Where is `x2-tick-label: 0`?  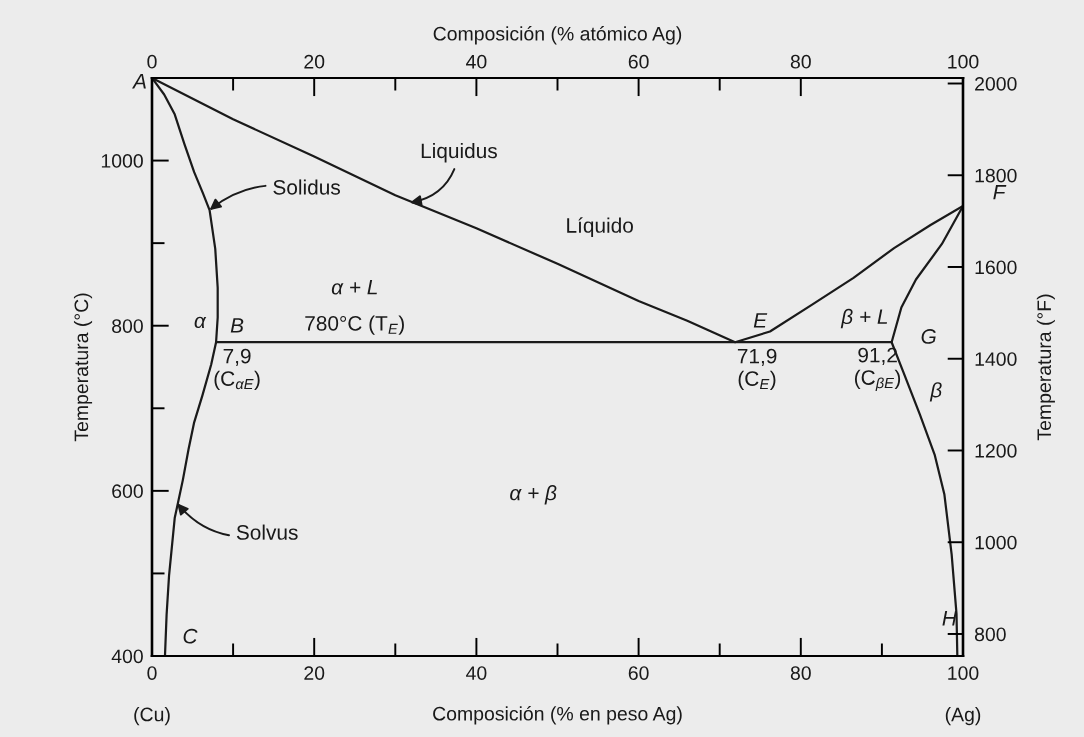 x2-tick-label: 0 is located at coordinates (152, 673).